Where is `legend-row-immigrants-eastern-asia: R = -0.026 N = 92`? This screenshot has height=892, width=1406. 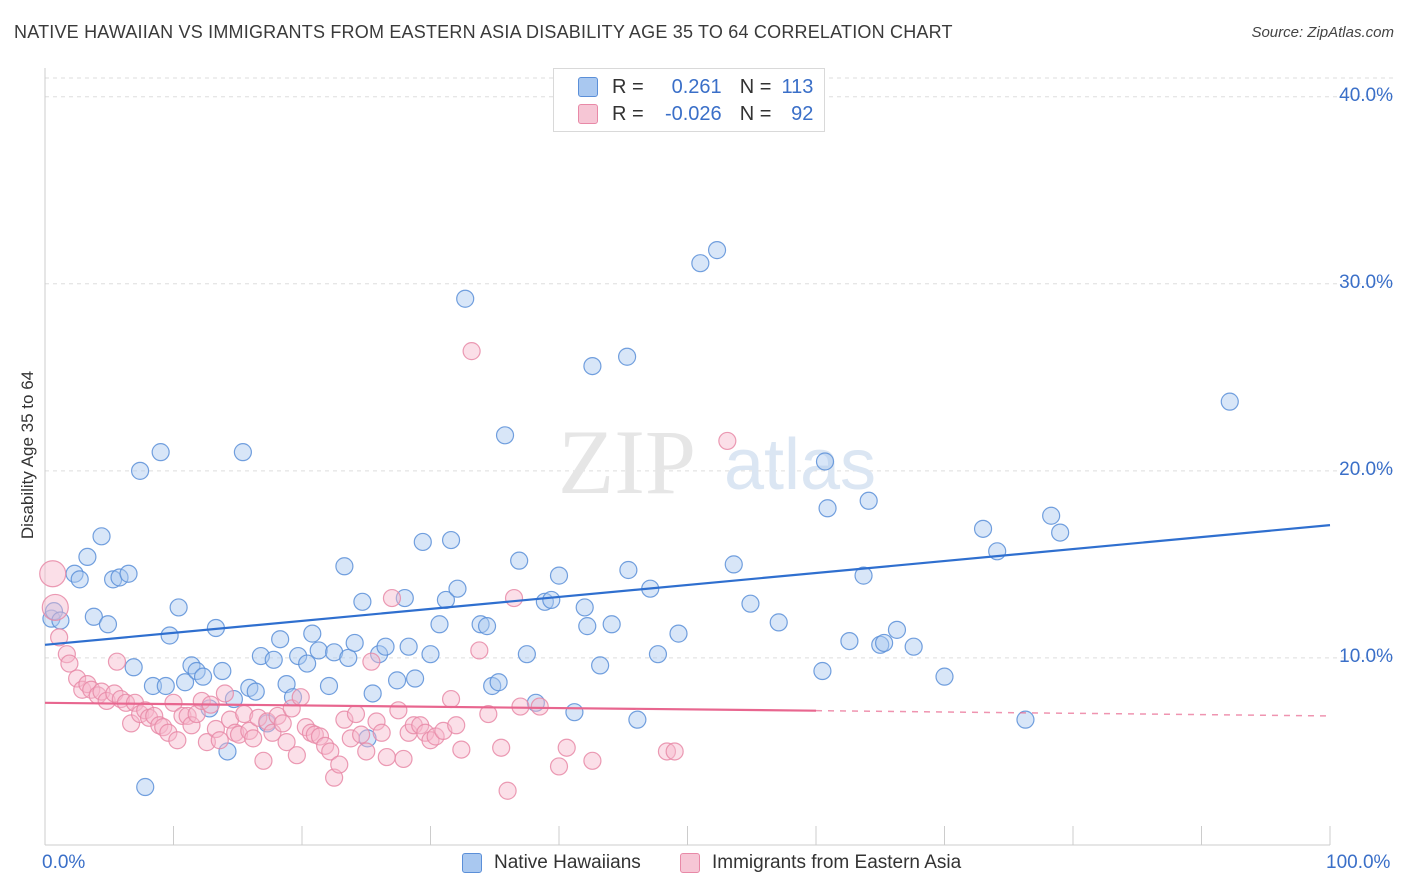 legend-row-immigrants-eastern-asia: R = -0.026 N = 92 is located at coordinates (695, 114).